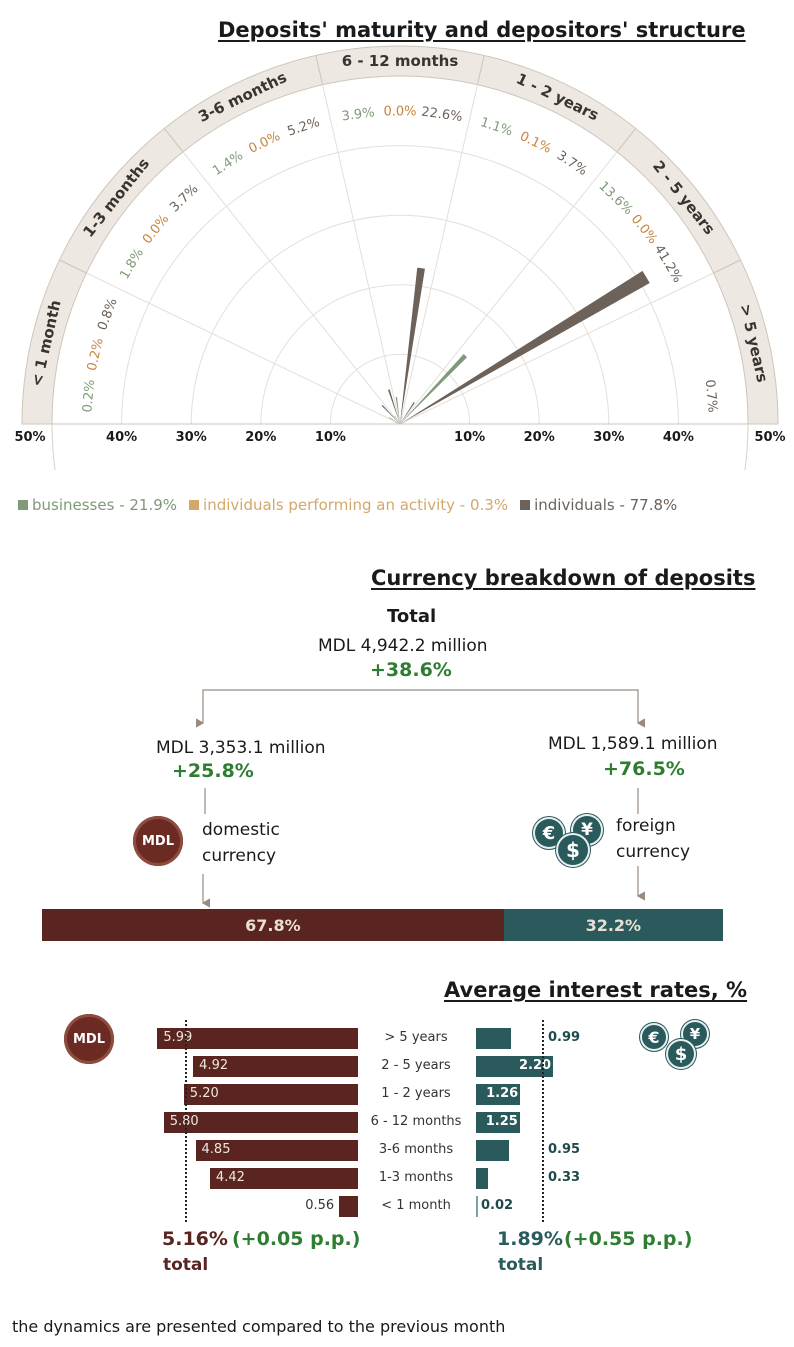  What do you see at coordinates (97, 505) in the screenshot?
I see `legend-item-businesses: businesses - 21.9%` at bounding box center [97, 505].